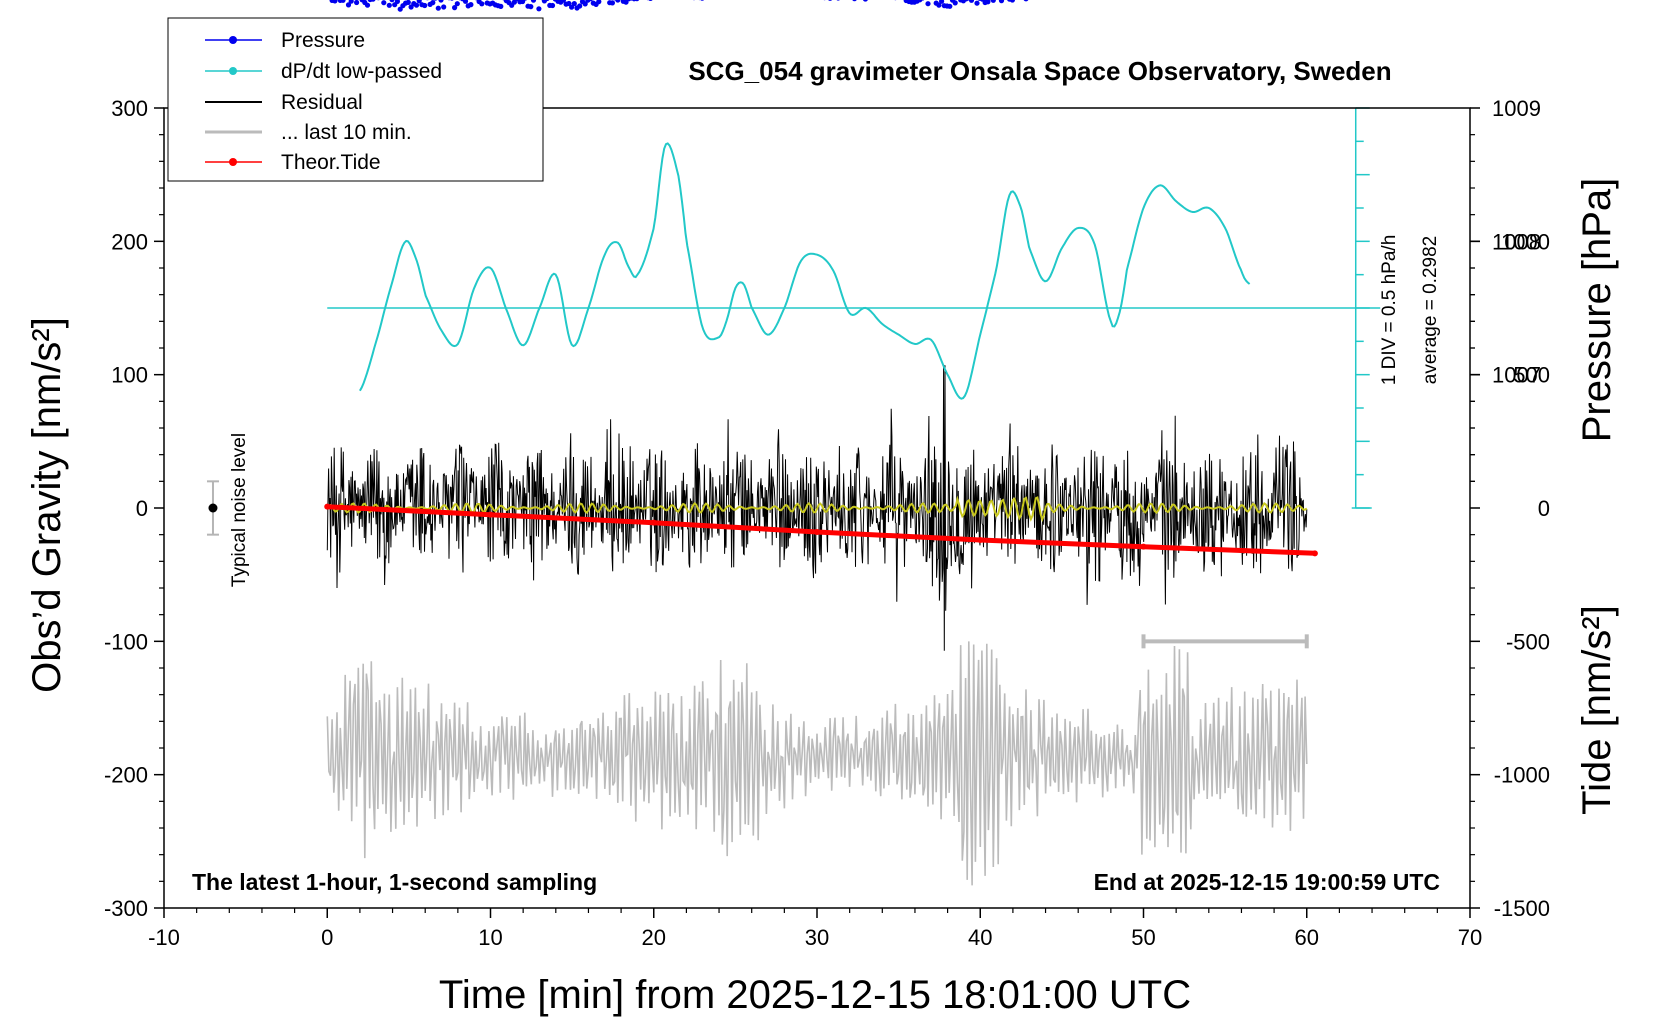 The height and width of the screenshot is (1020, 1660). What do you see at coordinates (1389, 310) in the screenshot?
I see `dpdt-scale-label: 1 DIV = 0.5 hPa/h` at bounding box center [1389, 310].